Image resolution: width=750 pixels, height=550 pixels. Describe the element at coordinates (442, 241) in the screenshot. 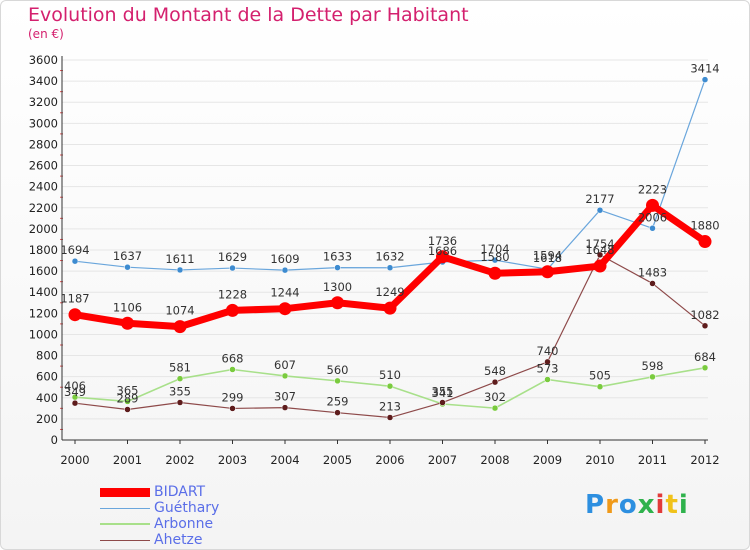

I see `data-label-bidart: 1736` at that location.